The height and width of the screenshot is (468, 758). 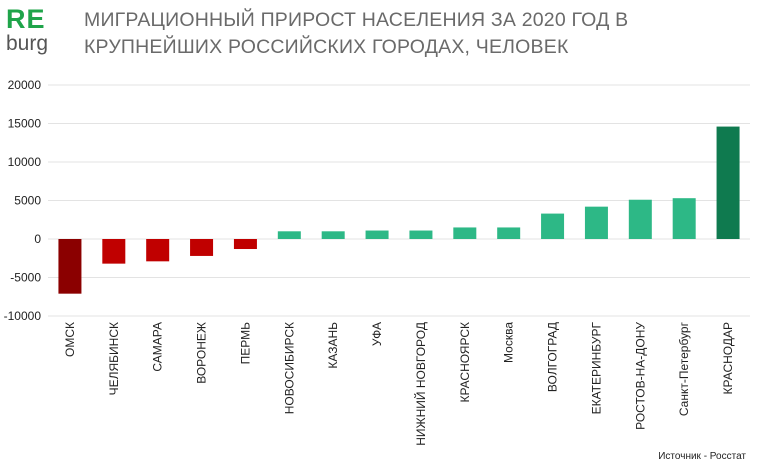 What do you see at coordinates (158, 347) in the screenshot?
I see `x-tick-label: САМАРА` at bounding box center [158, 347].